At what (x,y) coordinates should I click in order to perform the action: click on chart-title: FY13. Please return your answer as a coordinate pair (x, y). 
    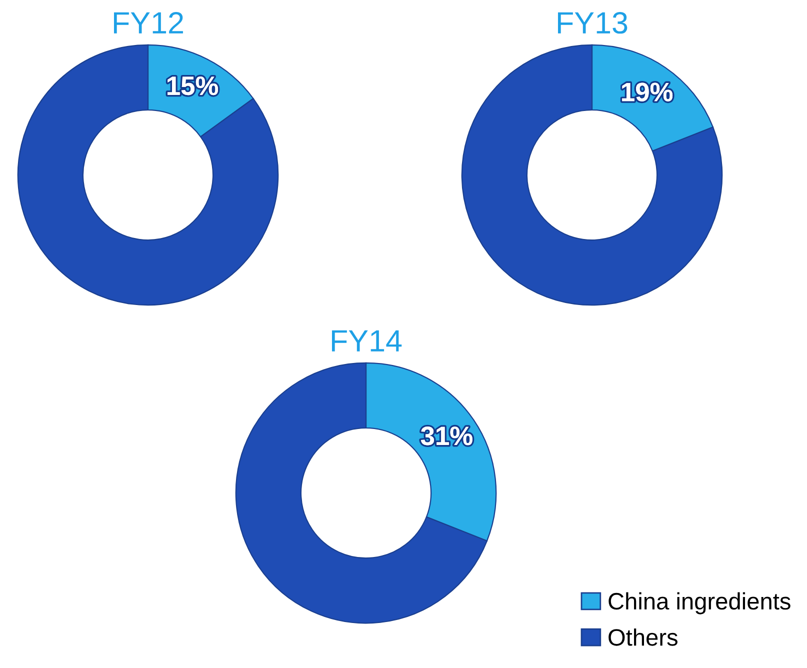
    Looking at the image, I should click on (593, 23).